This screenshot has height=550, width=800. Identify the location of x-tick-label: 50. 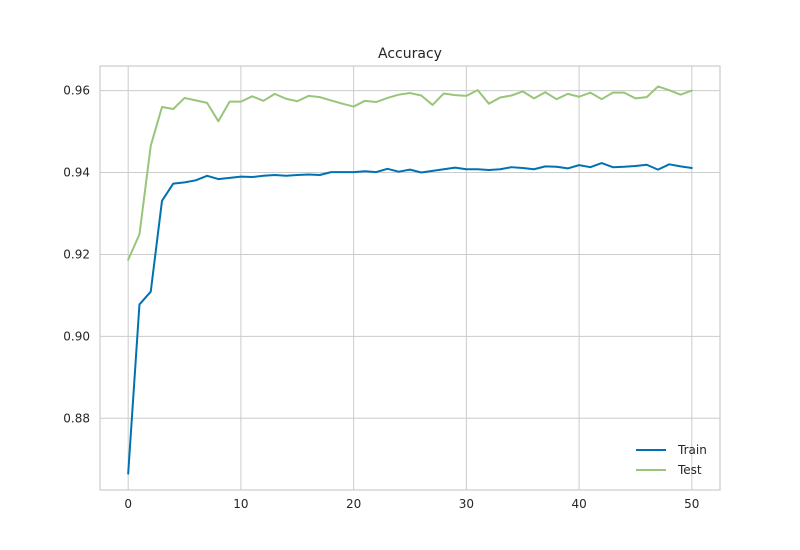
(691, 504).